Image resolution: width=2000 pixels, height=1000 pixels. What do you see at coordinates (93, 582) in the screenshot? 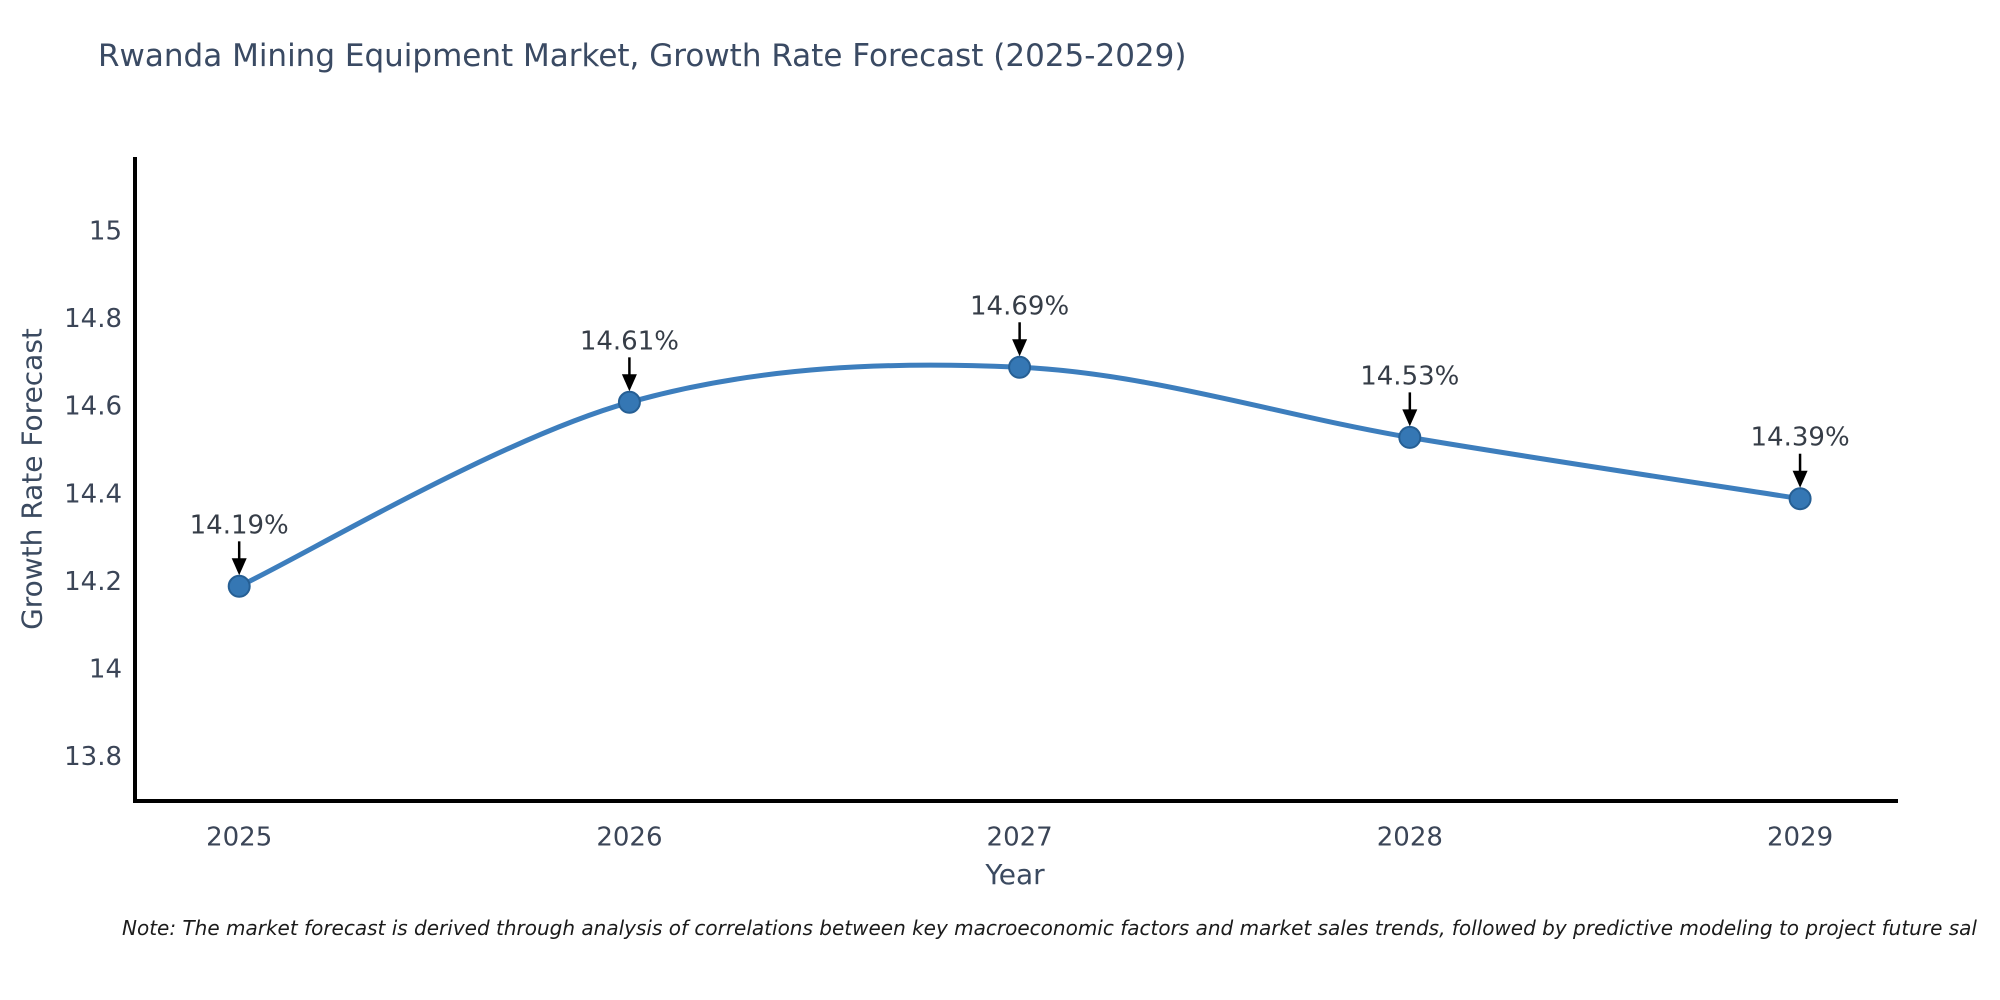
I see `y-tick-label: 14.2` at bounding box center [93, 582].